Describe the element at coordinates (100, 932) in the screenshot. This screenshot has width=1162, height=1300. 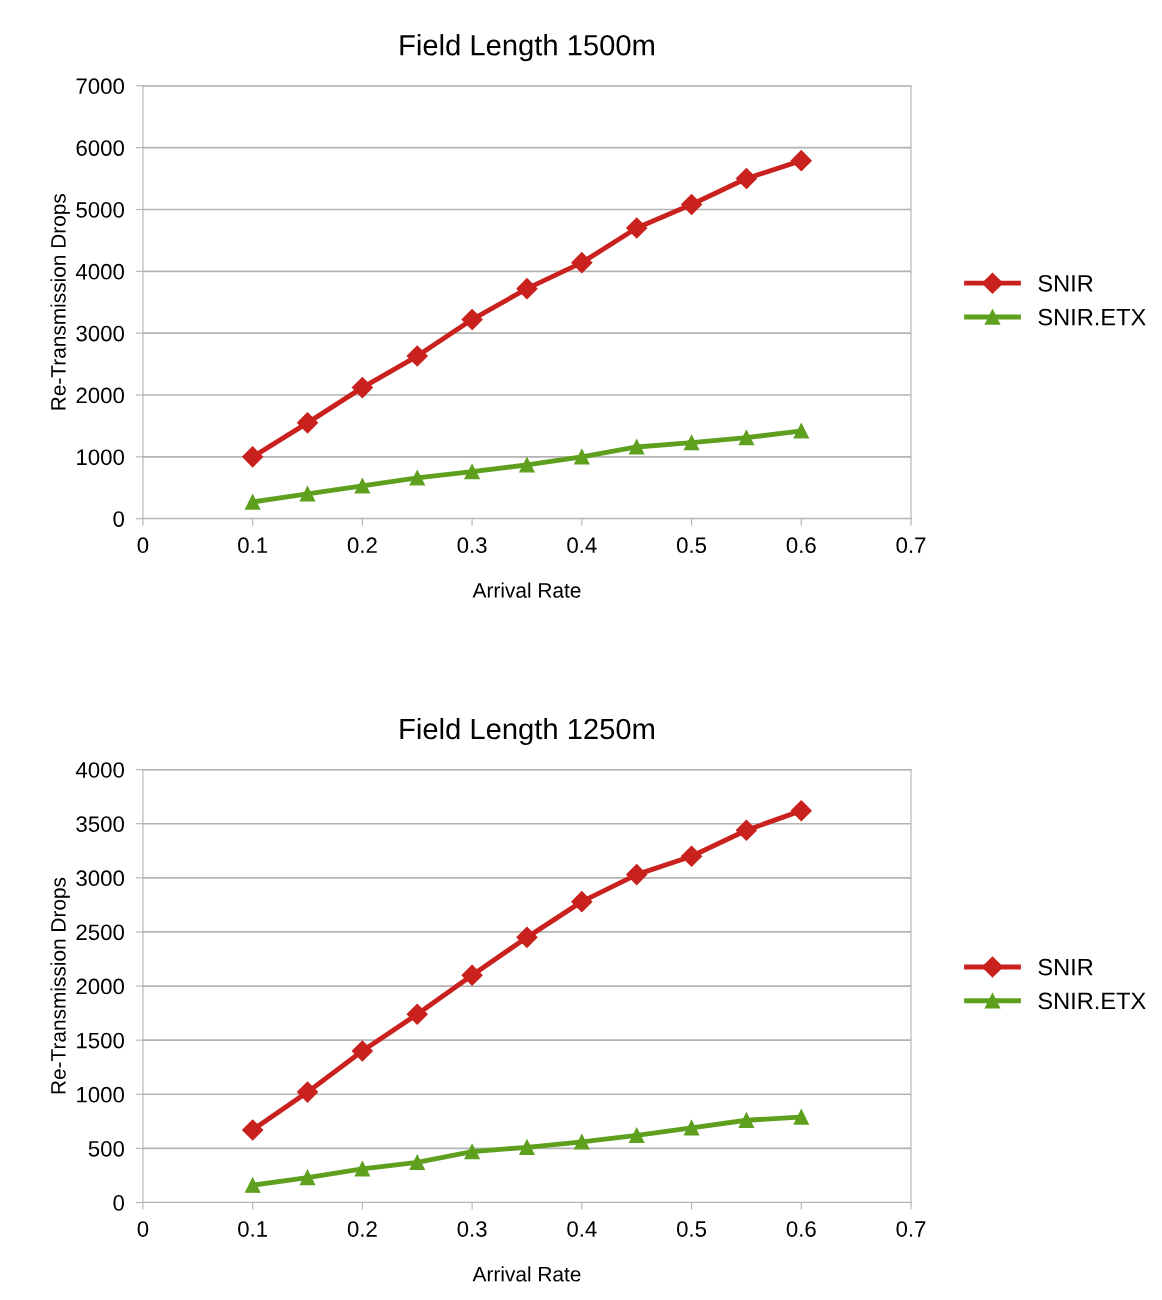
I see `y-tick-label: 2500` at that location.